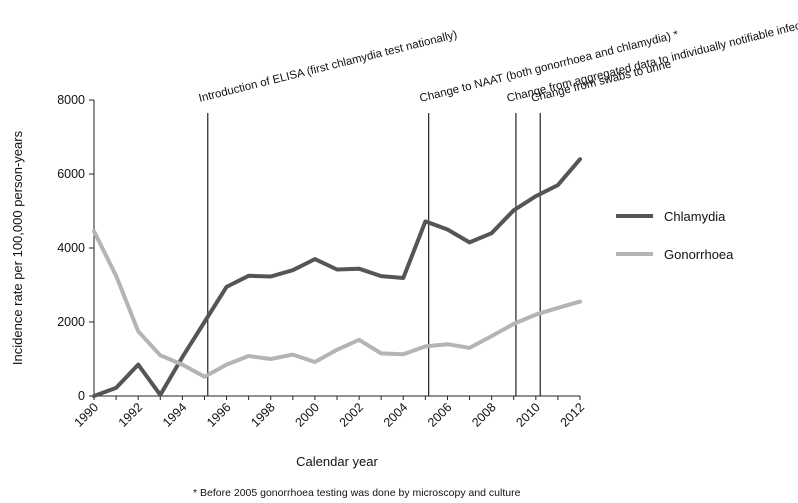 Image resolution: width=798 pixels, height=503 pixels. I want to click on x-tick-label: 2012, so click(573, 415).